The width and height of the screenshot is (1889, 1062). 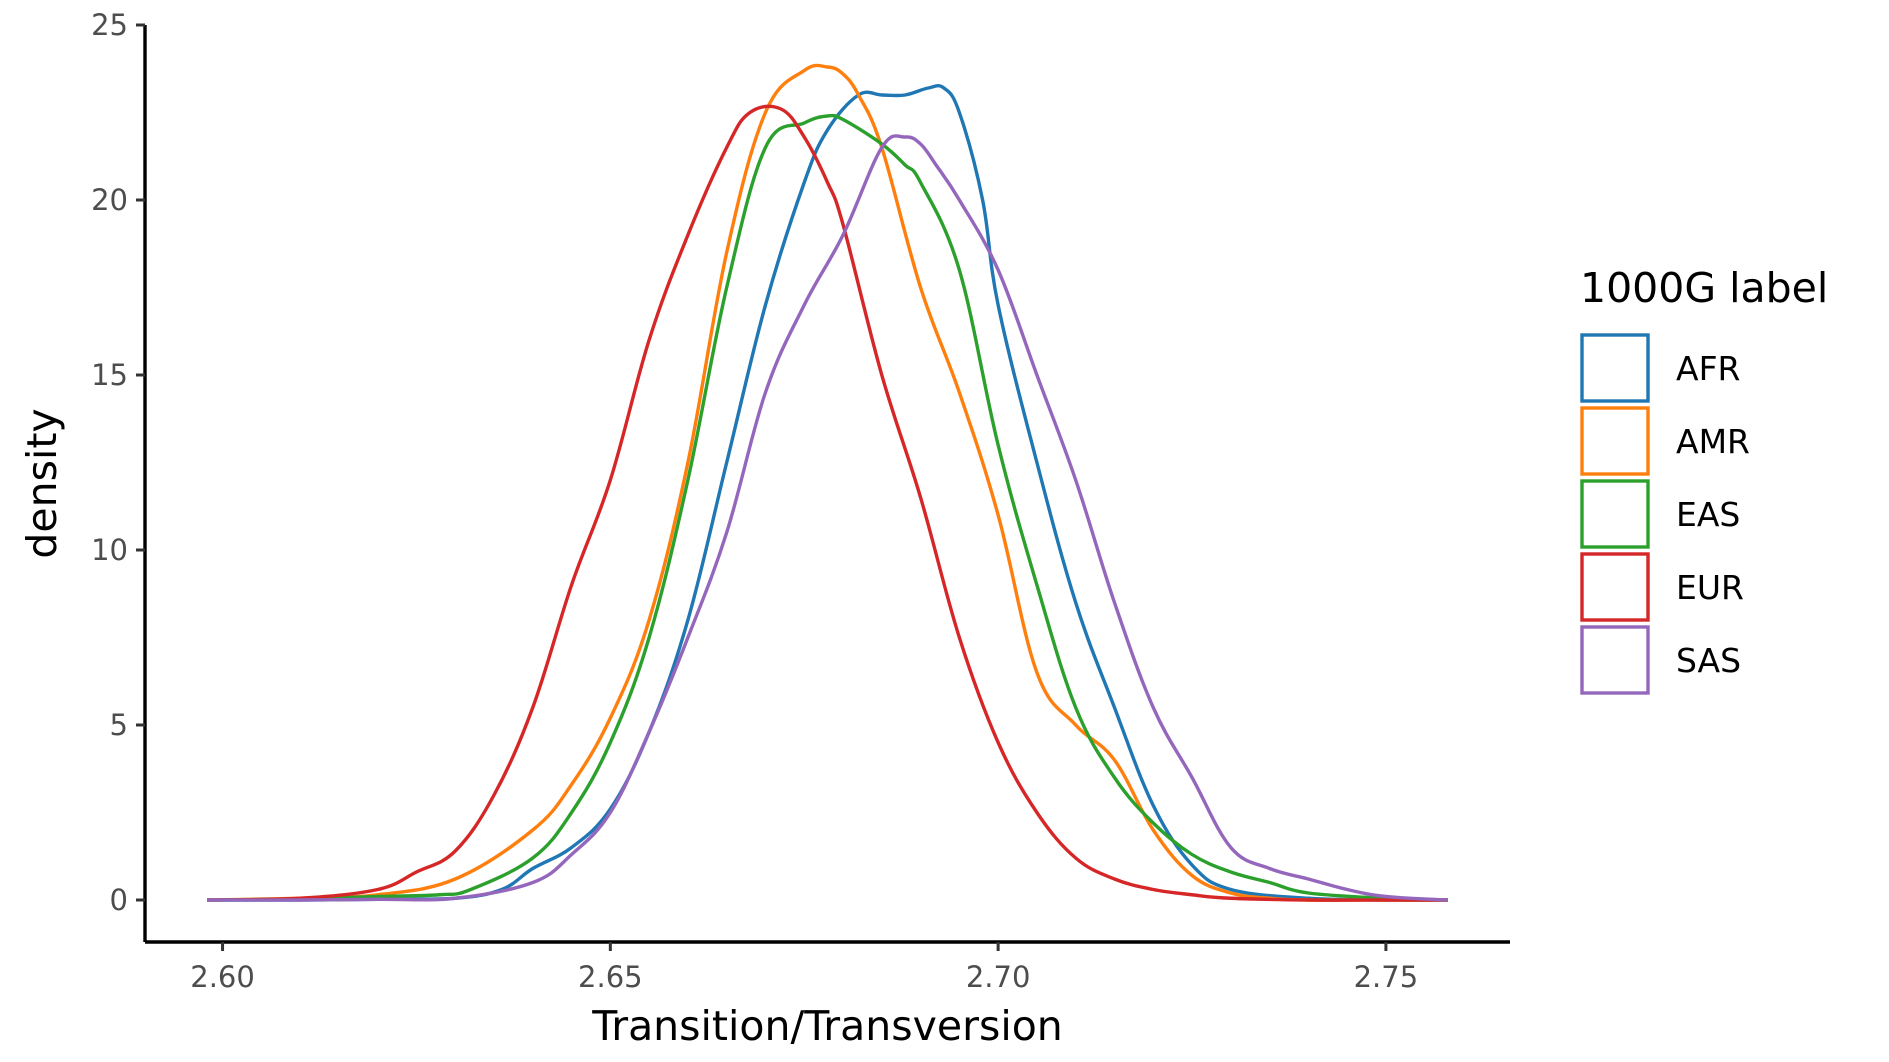 What do you see at coordinates (827, 1026) in the screenshot?
I see `x-axis-title: Transition/Transversion` at bounding box center [827, 1026].